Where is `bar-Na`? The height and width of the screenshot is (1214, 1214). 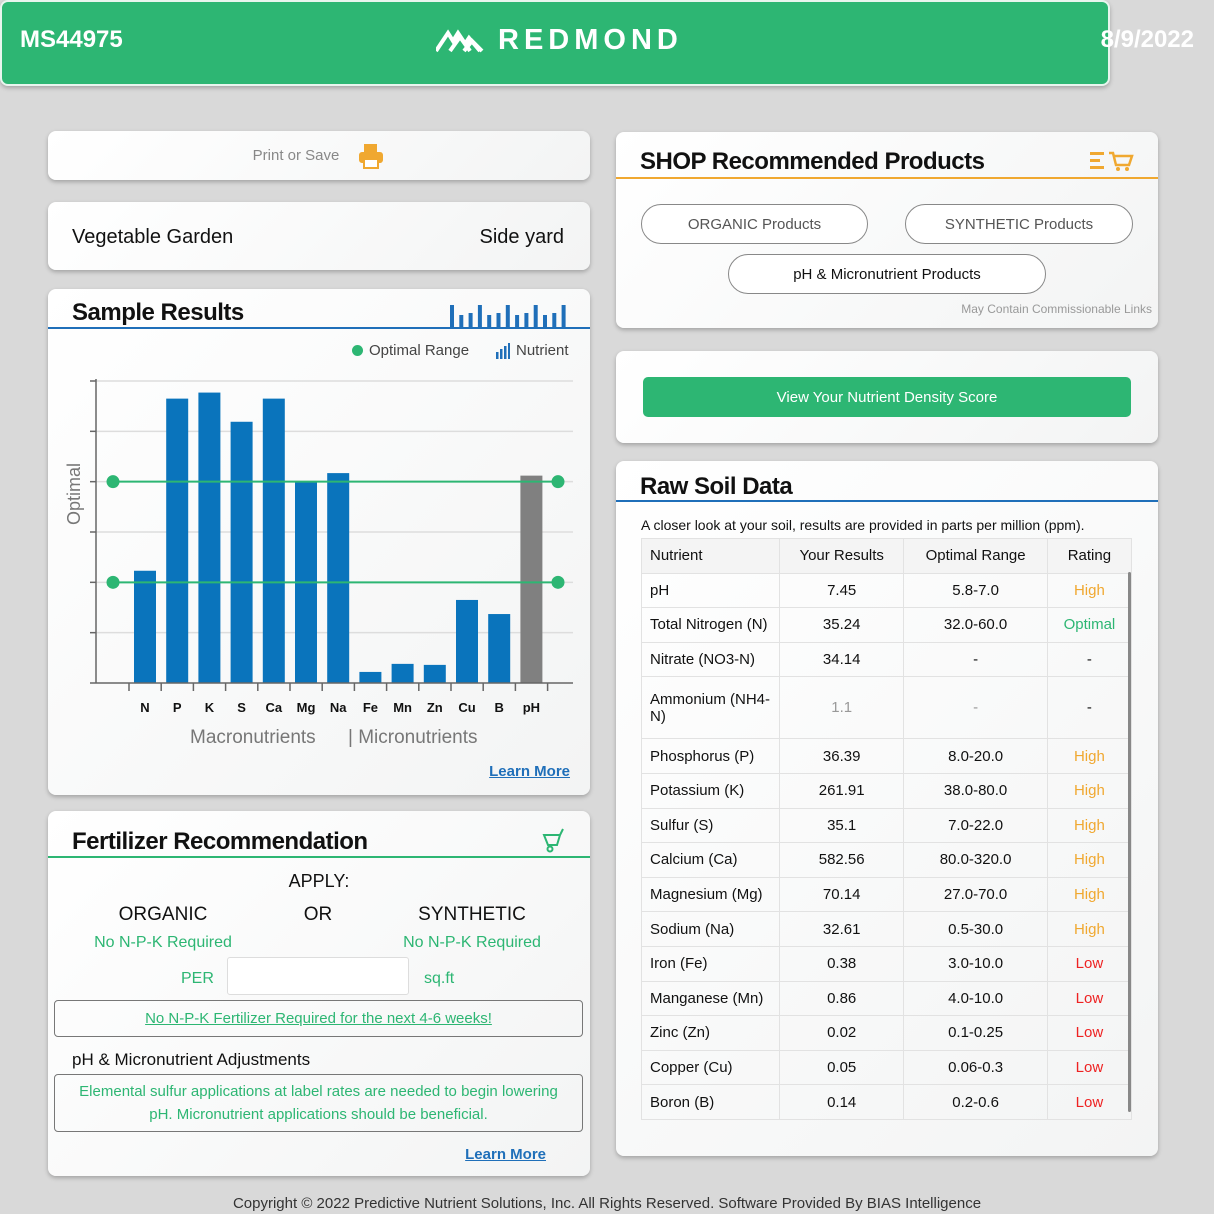
bar-Na is located at coordinates (338, 578).